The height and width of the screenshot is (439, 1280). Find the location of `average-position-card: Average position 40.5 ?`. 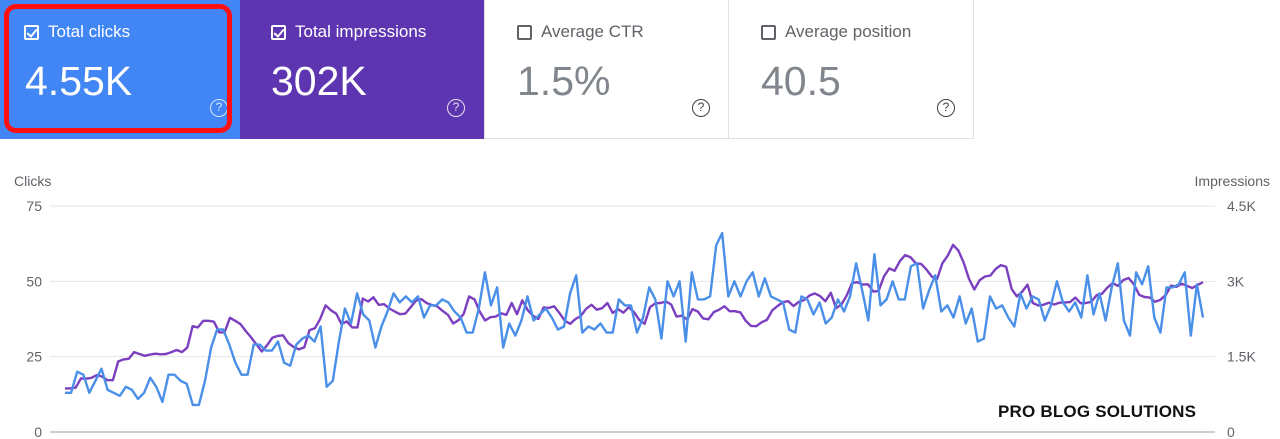

average-position-card: Average position 40.5 ? is located at coordinates (851, 69).